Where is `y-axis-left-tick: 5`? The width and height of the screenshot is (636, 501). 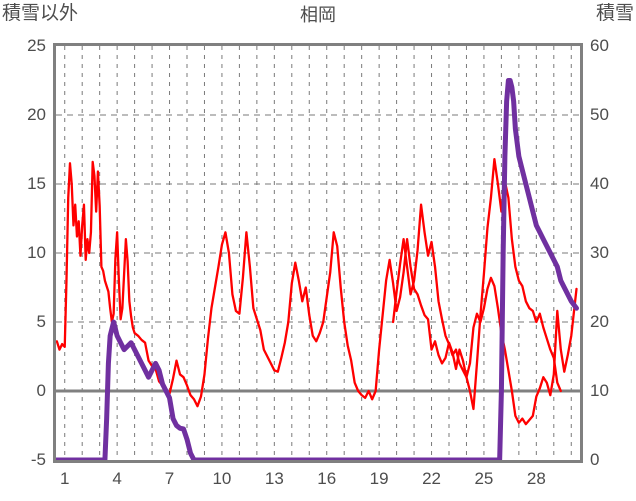
y-axis-left-tick: 5 is located at coordinates (41, 321).